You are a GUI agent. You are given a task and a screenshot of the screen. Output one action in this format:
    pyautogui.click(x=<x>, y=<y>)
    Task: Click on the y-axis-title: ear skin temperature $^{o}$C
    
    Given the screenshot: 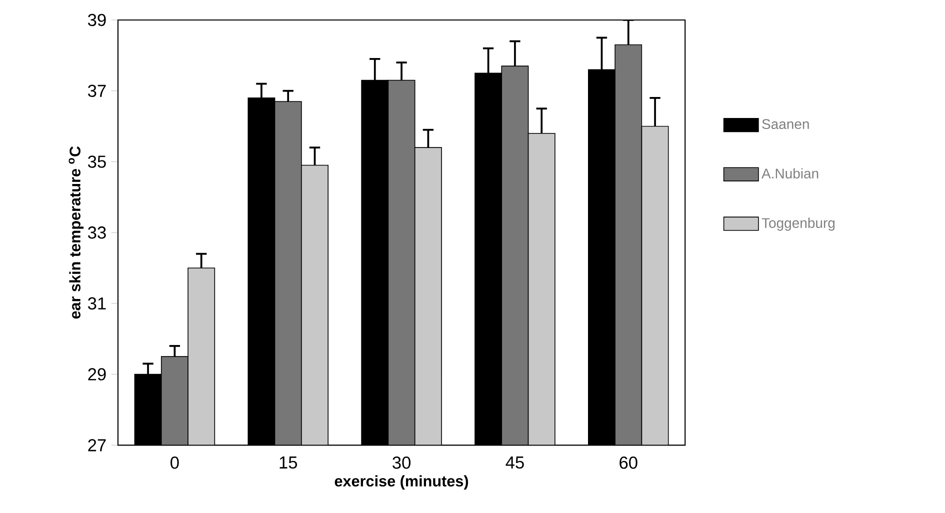 What is the action you would take?
    pyautogui.click(x=76, y=232)
    